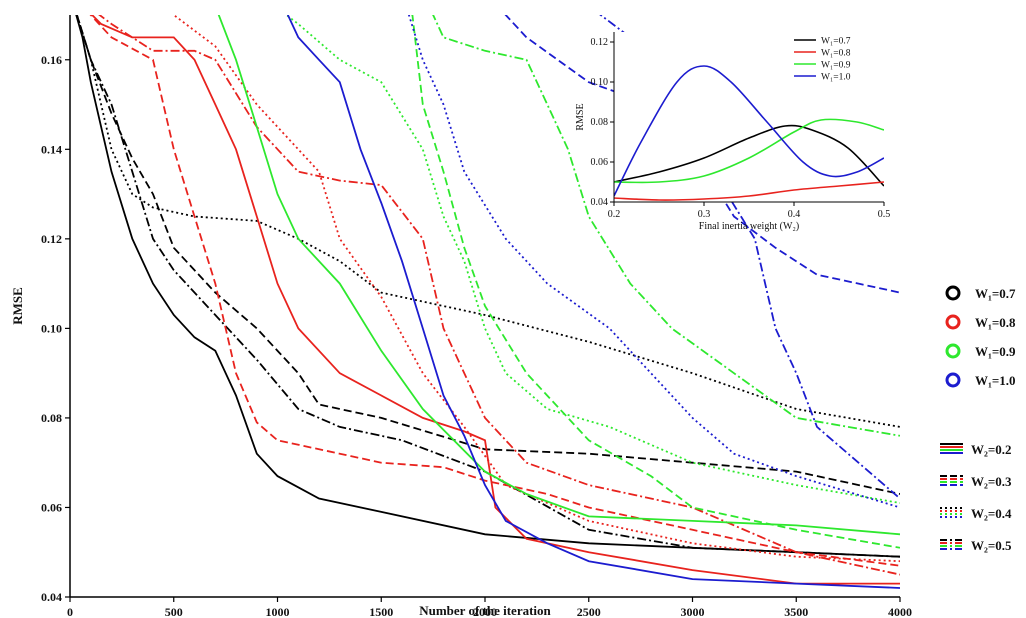  Describe the element at coordinates (749, 226) in the screenshot. I see `inset-x-axis-title: Final inertia weight (W₂)` at that location.